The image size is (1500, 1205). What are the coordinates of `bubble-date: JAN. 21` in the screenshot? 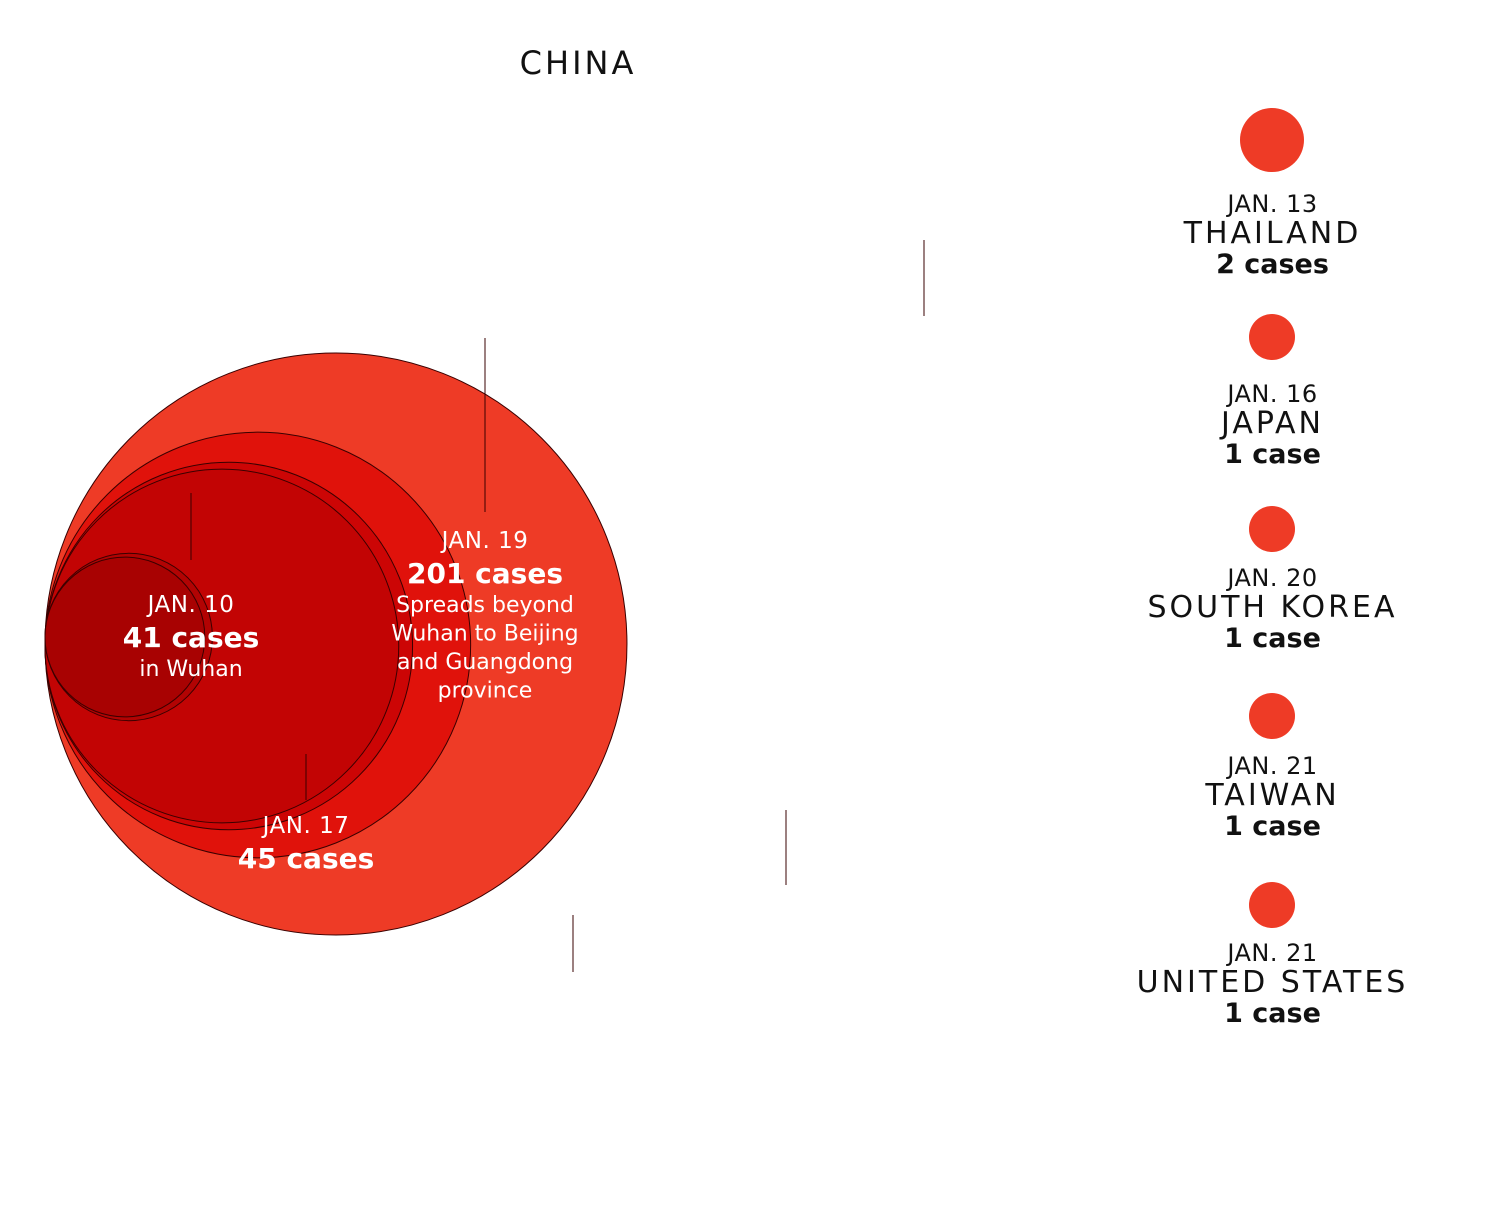 It's located at (785, 921).